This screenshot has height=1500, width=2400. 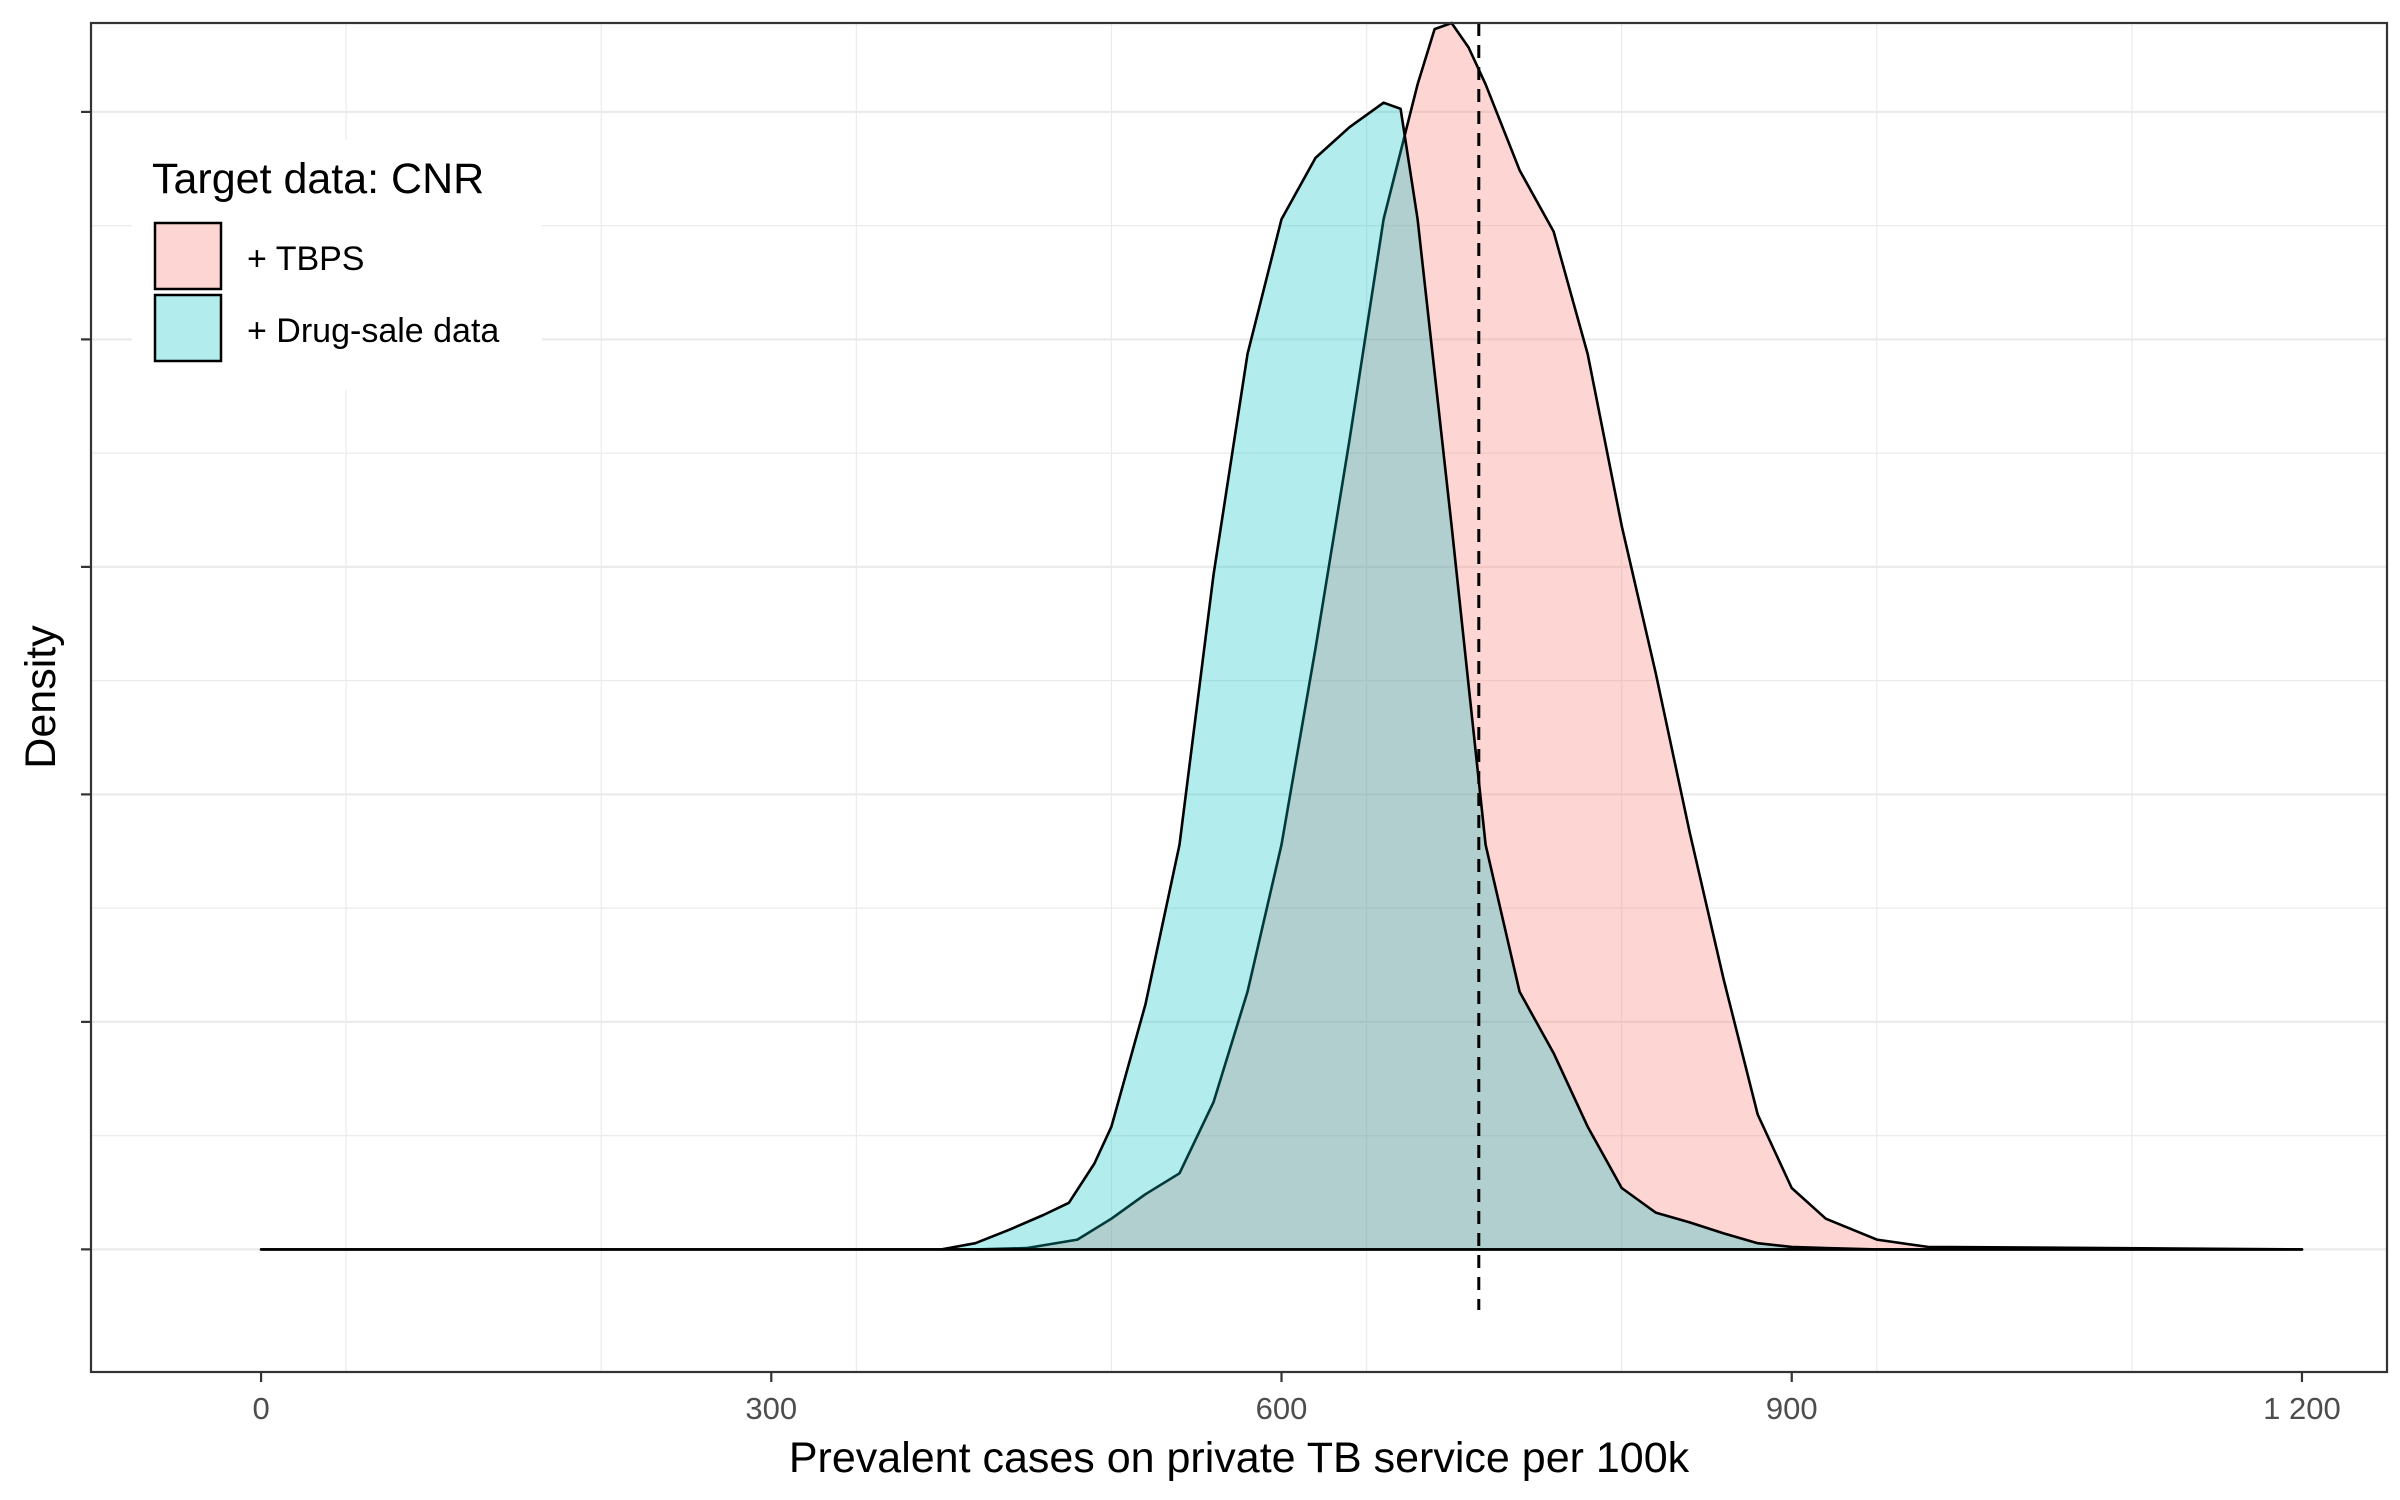 I want to click on x-tick-label: 300, so click(x=771, y=1408).